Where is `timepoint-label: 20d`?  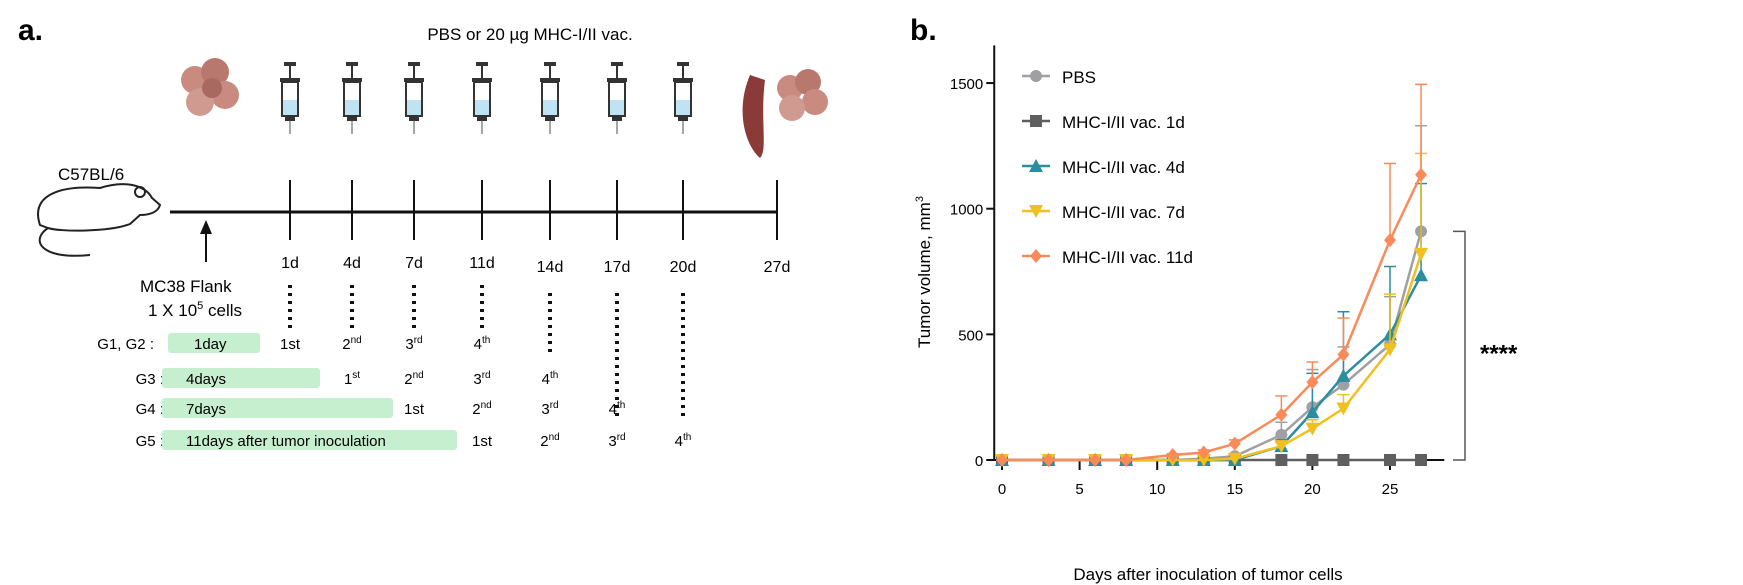
timepoint-label: 20d is located at coordinates (683, 267).